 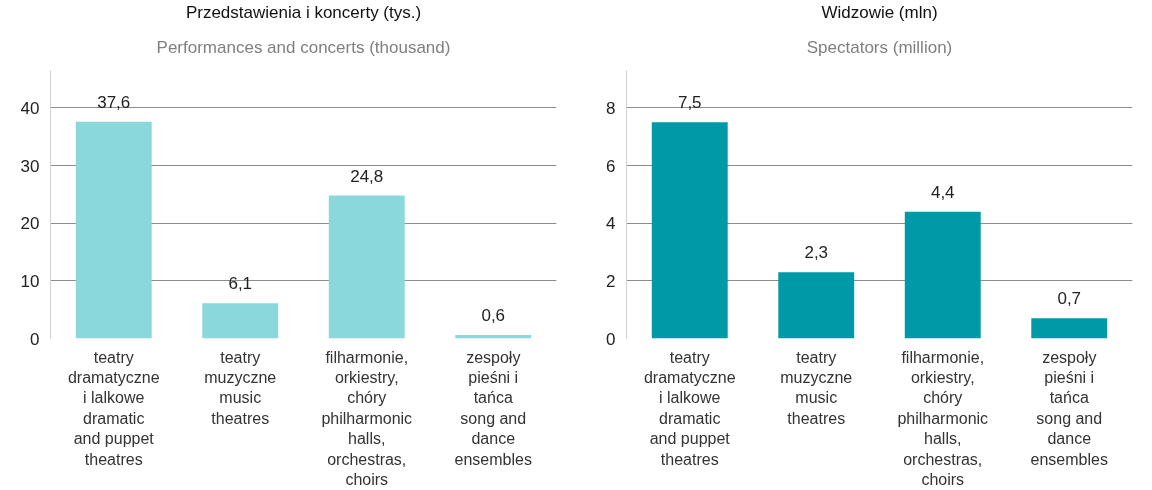 What do you see at coordinates (611, 108) in the screenshot?
I see `y-tick-label: 8` at bounding box center [611, 108].